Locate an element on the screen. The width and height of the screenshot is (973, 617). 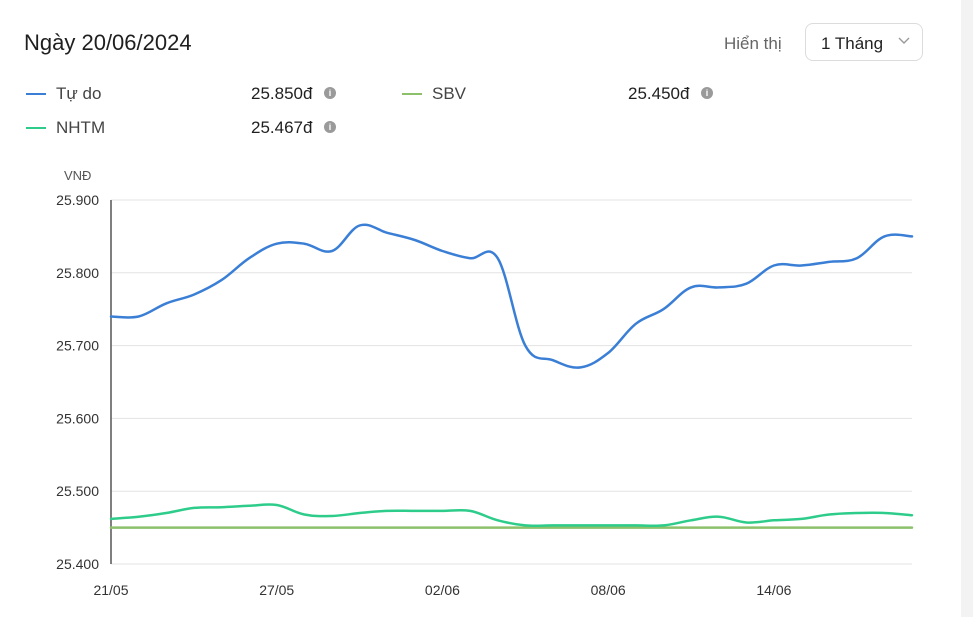
series-line-nhtm is located at coordinates (511, 515).